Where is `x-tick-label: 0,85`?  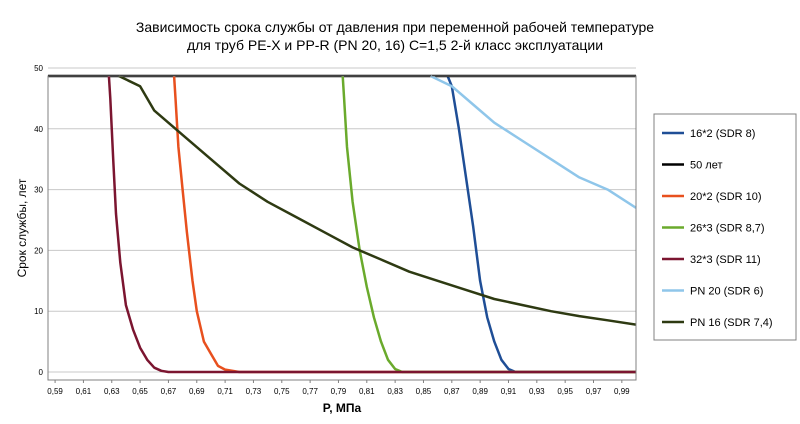
x-tick-label: 0,85 is located at coordinates (424, 391).